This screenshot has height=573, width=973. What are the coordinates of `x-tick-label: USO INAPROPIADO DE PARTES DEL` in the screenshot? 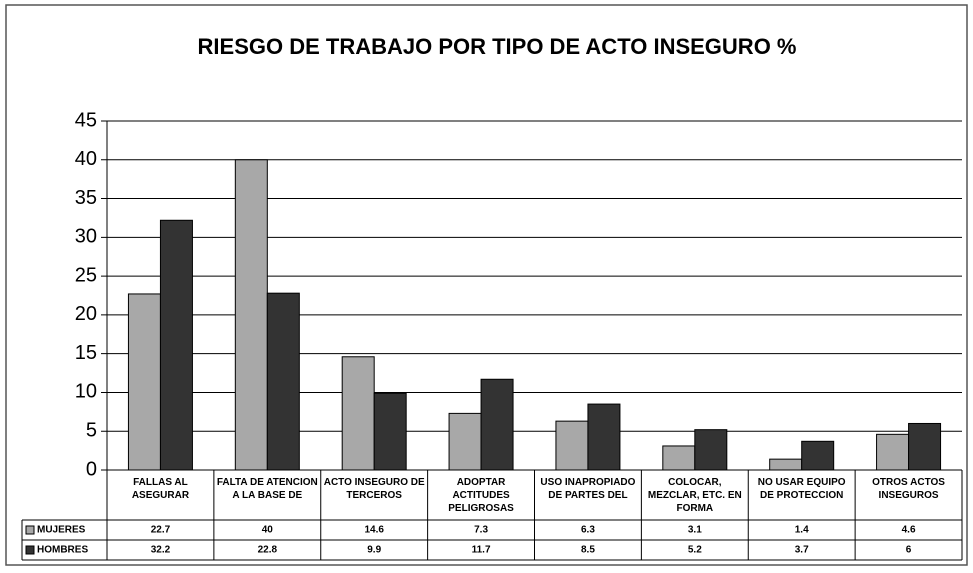 It's located at (588, 489).